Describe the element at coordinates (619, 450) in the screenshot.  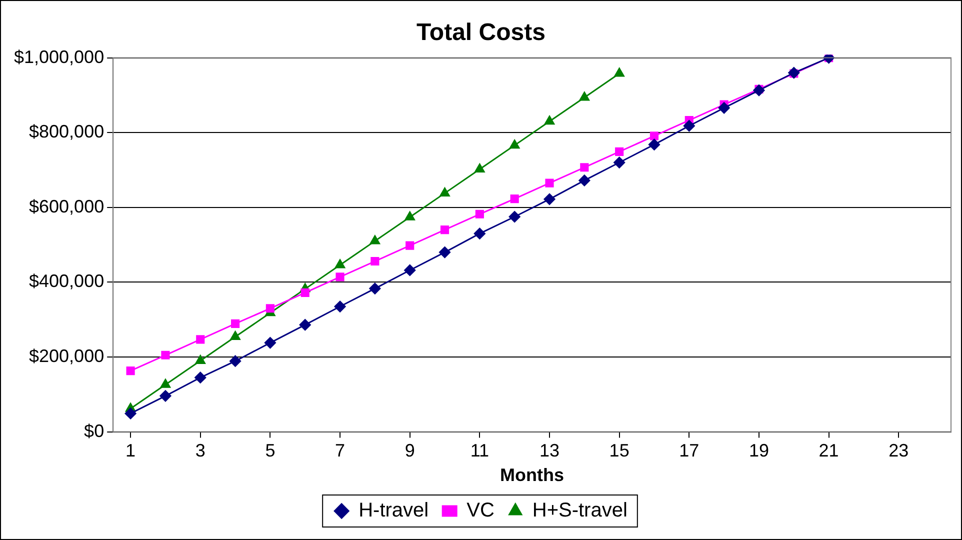
I see `x-tick-label: 15` at that location.